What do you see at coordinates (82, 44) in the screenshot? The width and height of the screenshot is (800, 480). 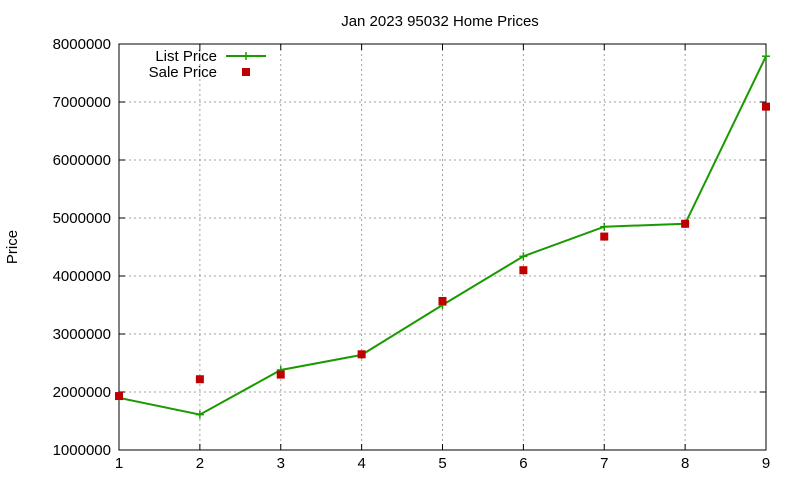 I see `y-tick-label: 8000000` at bounding box center [82, 44].